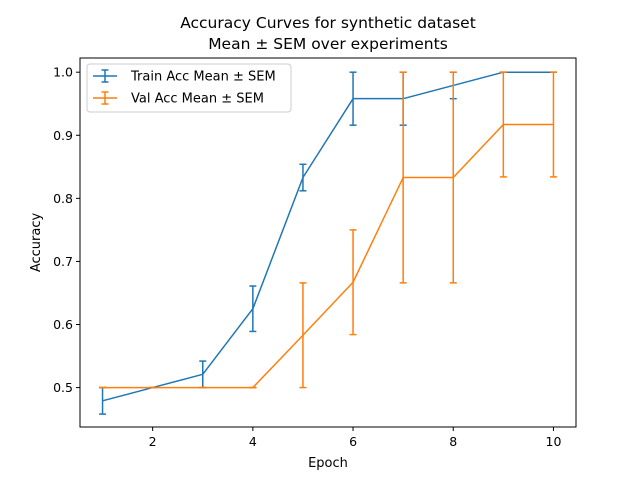 The height and width of the screenshot is (480, 640). Describe the element at coordinates (63, 135) in the screenshot. I see `y-tick-label: 0.9` at that location.